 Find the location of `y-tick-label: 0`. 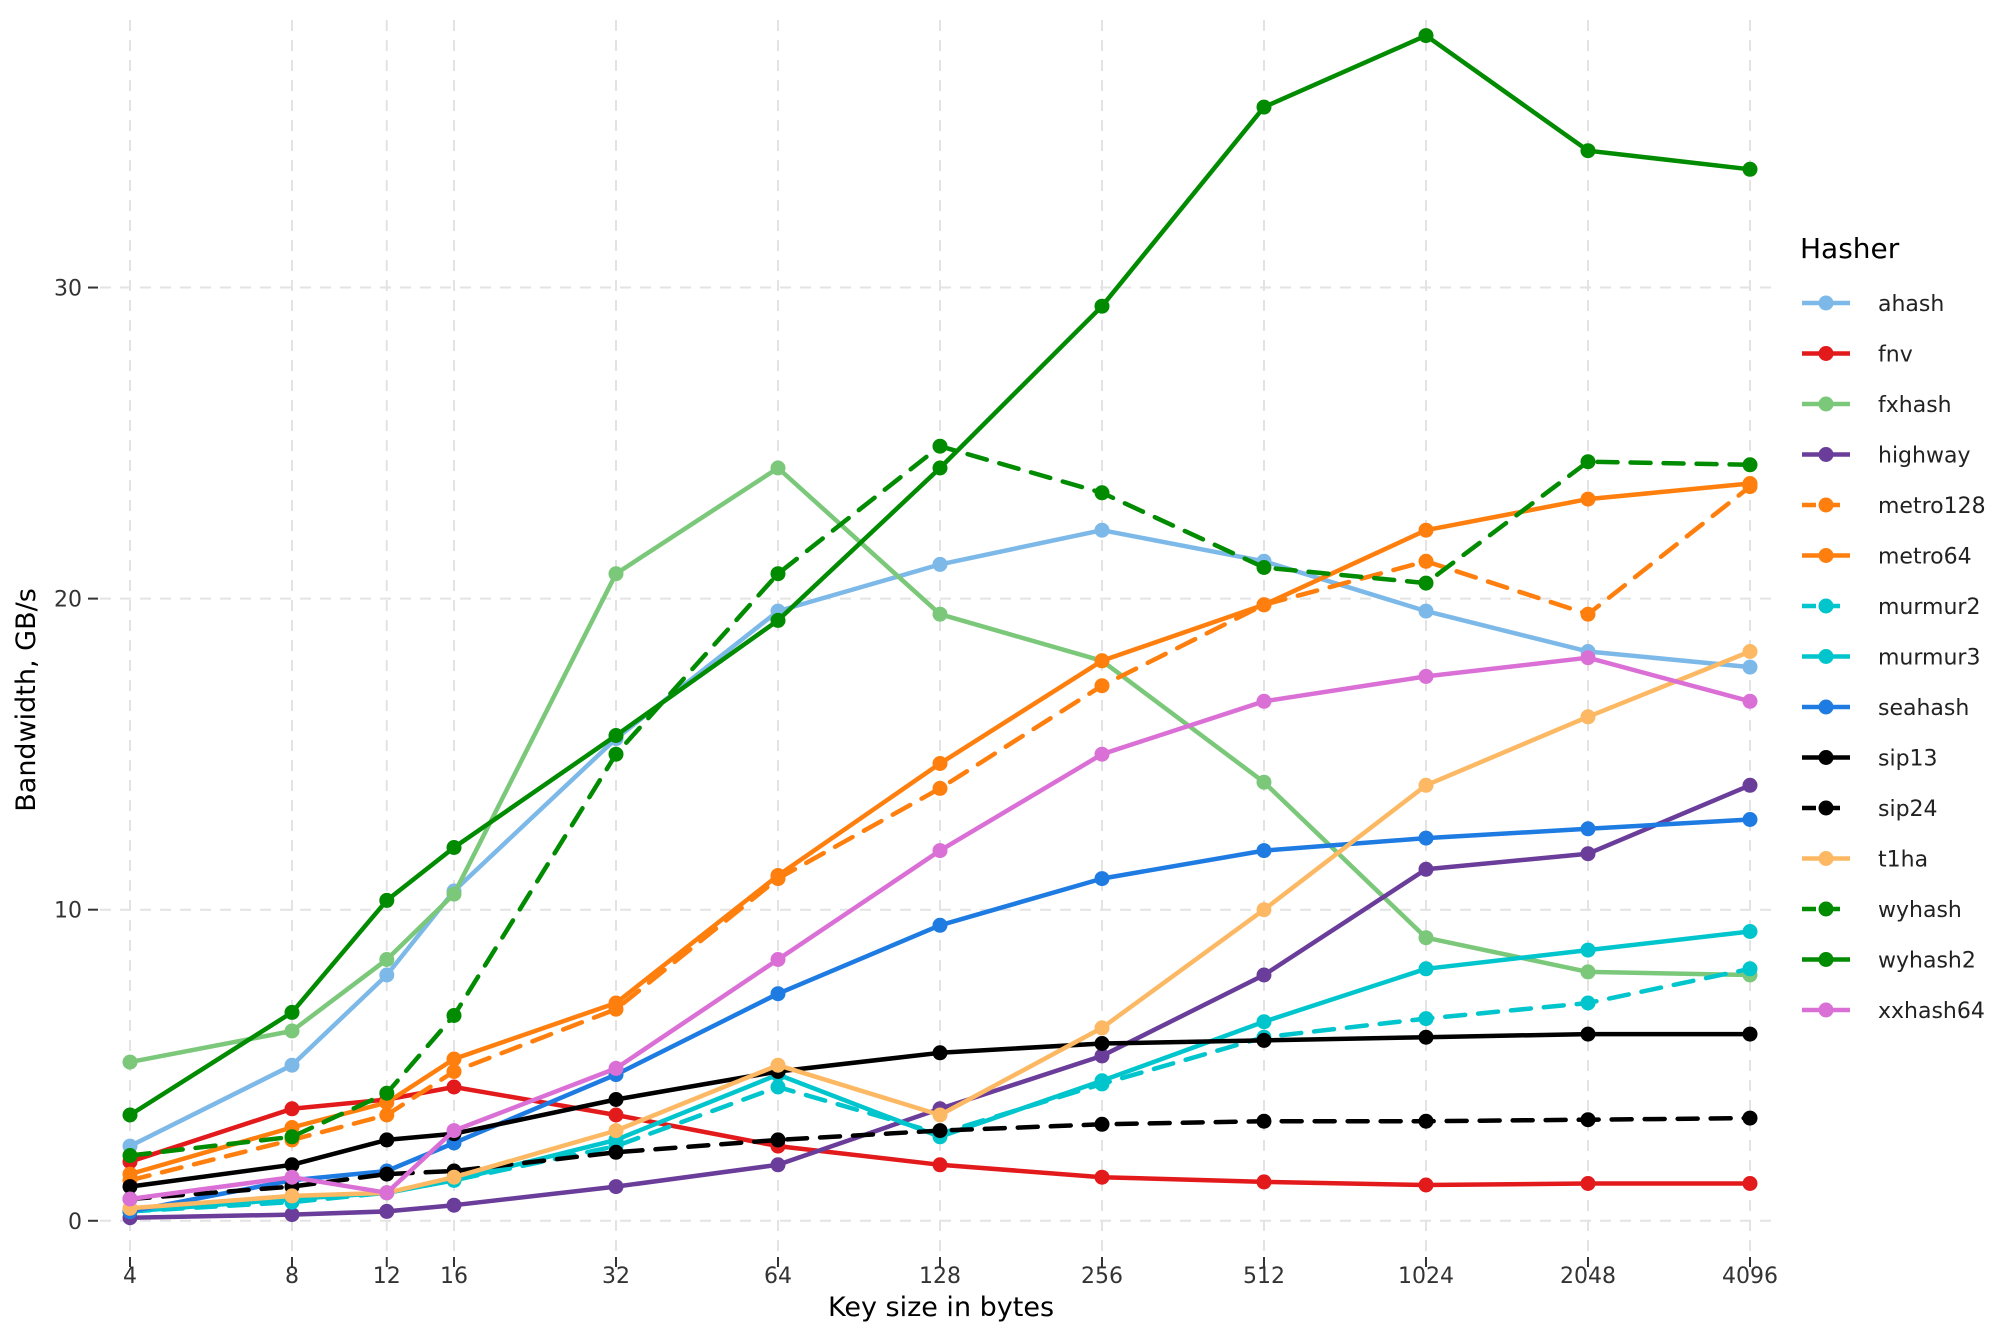

y-tick-label: 0 is located at coordinates (75, 1222).